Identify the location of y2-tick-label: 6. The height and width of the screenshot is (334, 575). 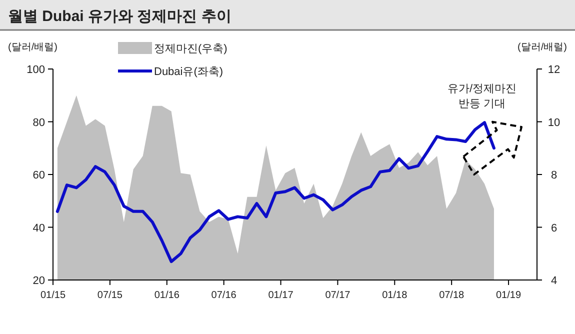
(554, 228).